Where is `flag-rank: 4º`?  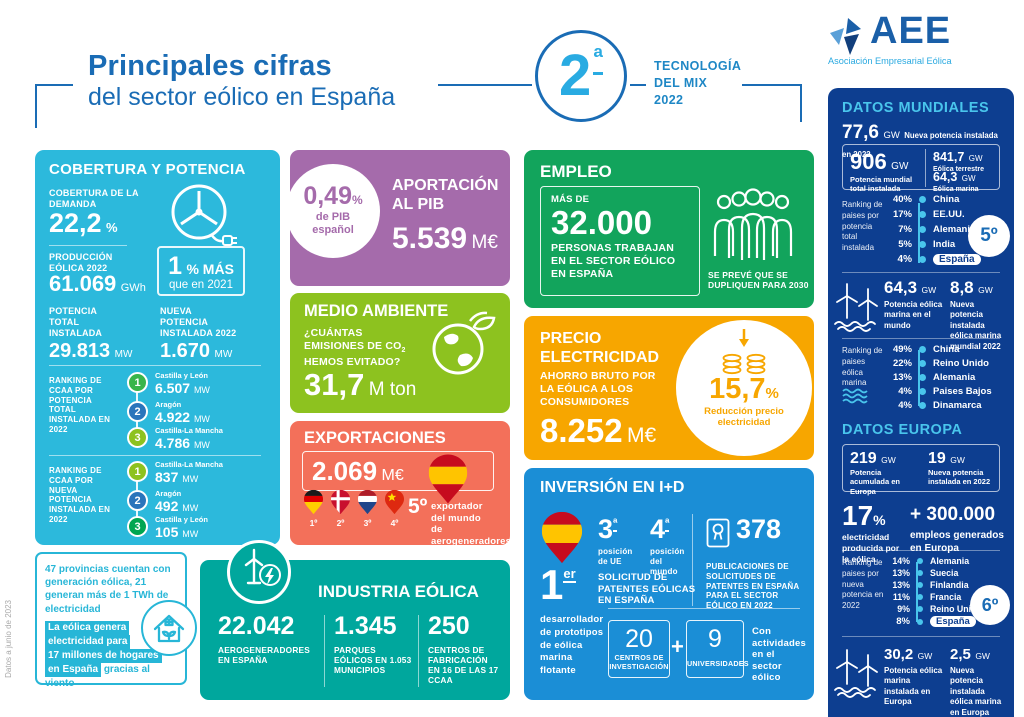 flag-rank: 4º is located at coordinates (394, 523).